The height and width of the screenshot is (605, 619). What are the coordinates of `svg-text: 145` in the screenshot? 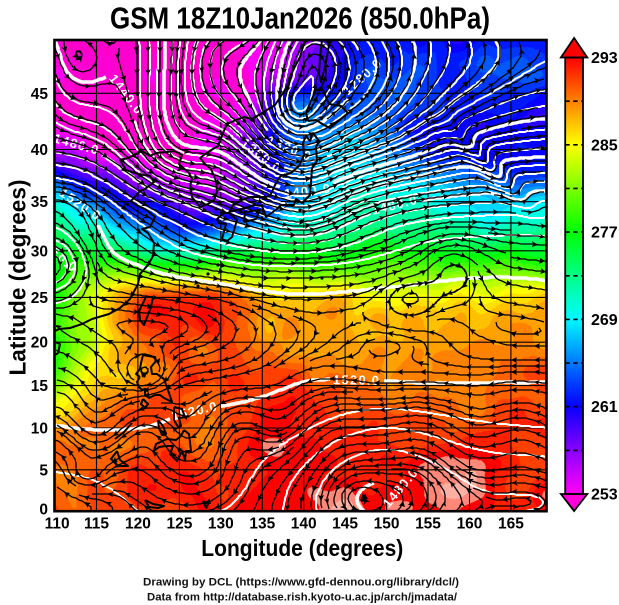 It's located at (345, 524).